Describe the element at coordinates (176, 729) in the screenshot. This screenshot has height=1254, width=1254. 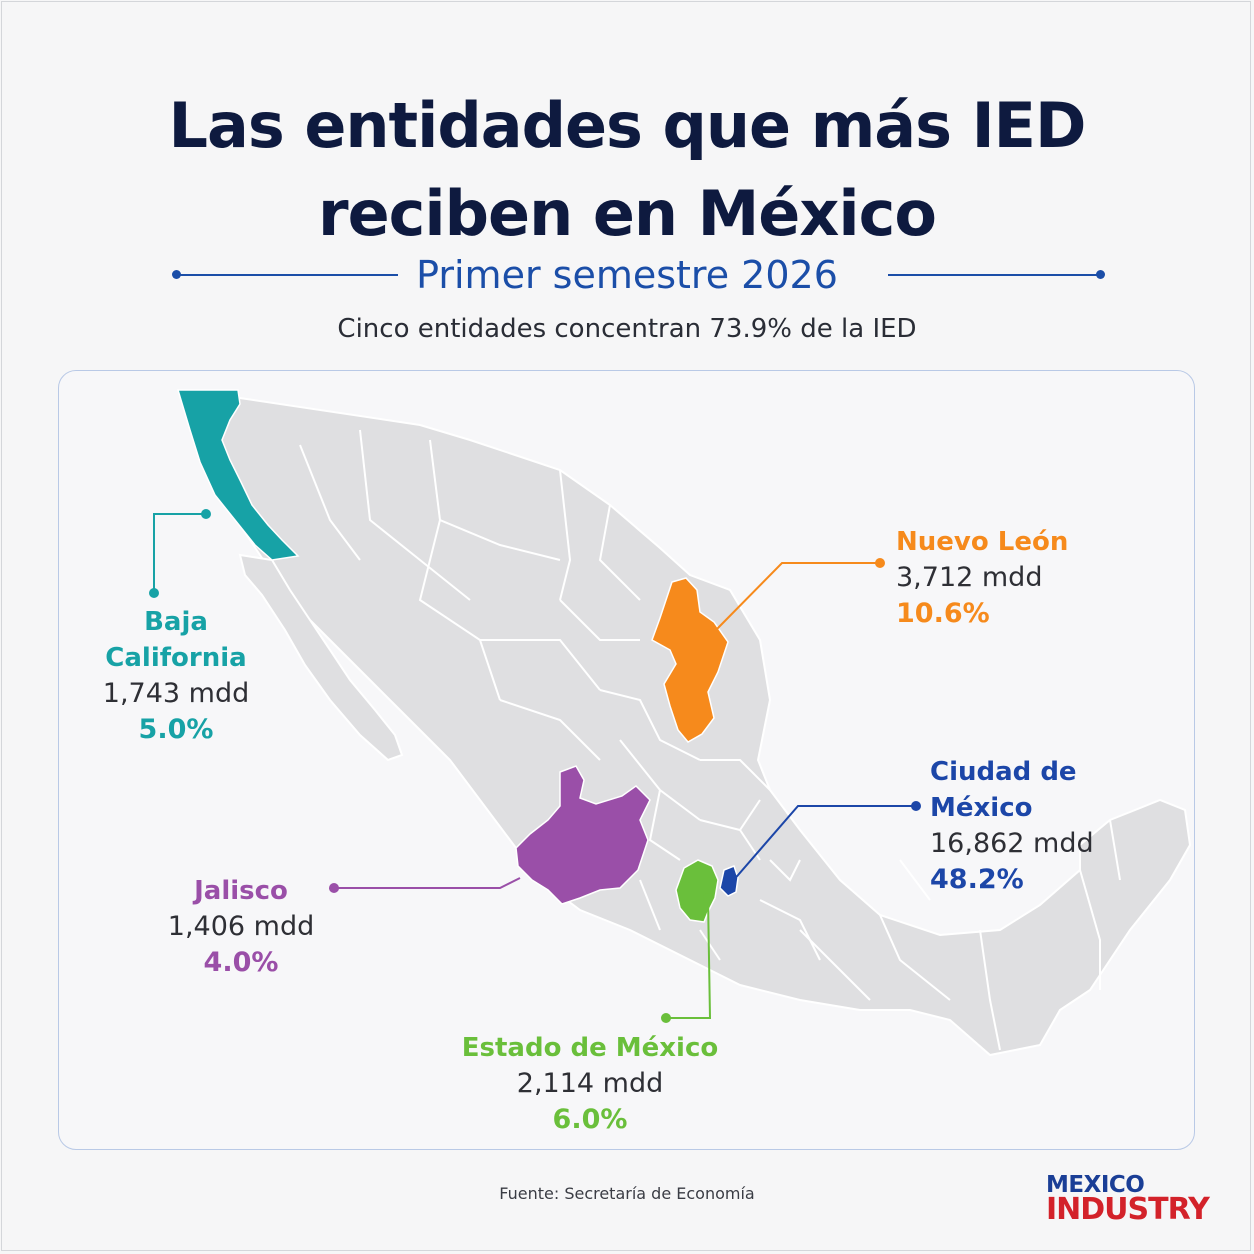
I see `entity-share: 5.0%` at that location.